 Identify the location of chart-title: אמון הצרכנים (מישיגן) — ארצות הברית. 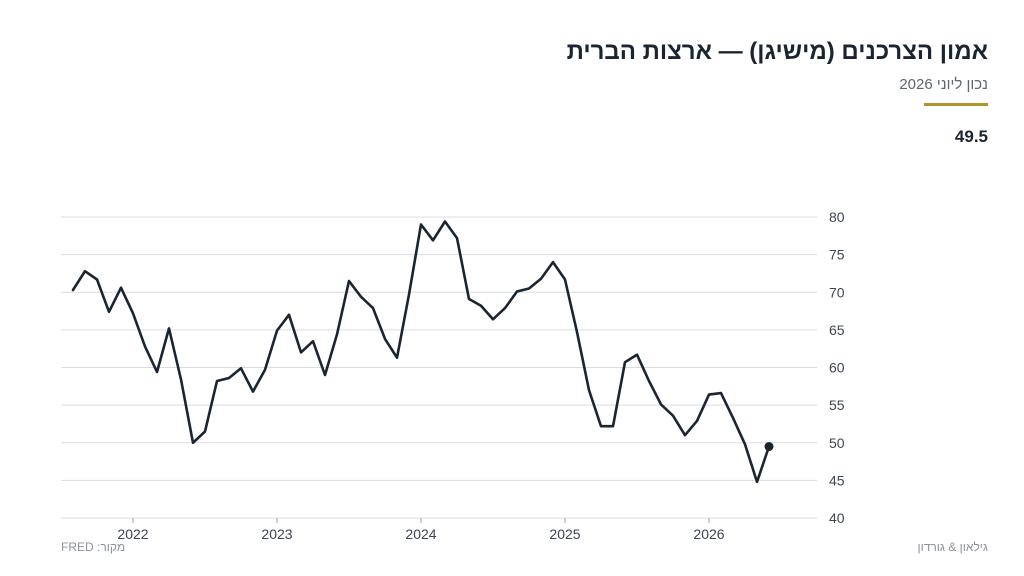
(777, 51).